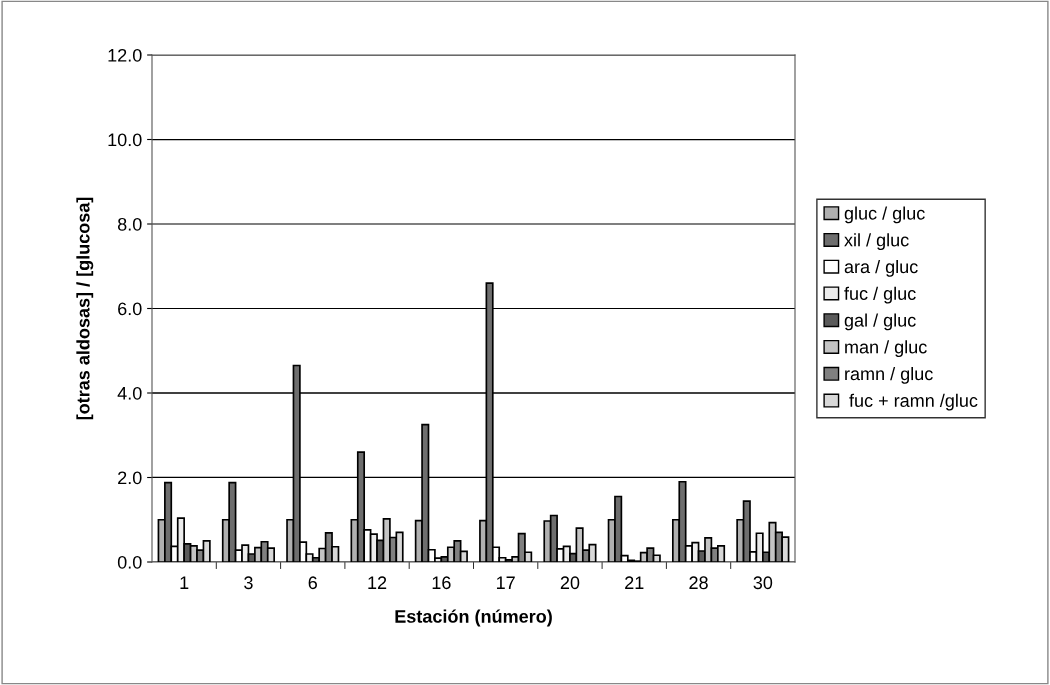 The image size is (1050, 685). Describe the element at coordinates (570, 583) in the screenshot. I see `x-tick-label: 20` at that location.